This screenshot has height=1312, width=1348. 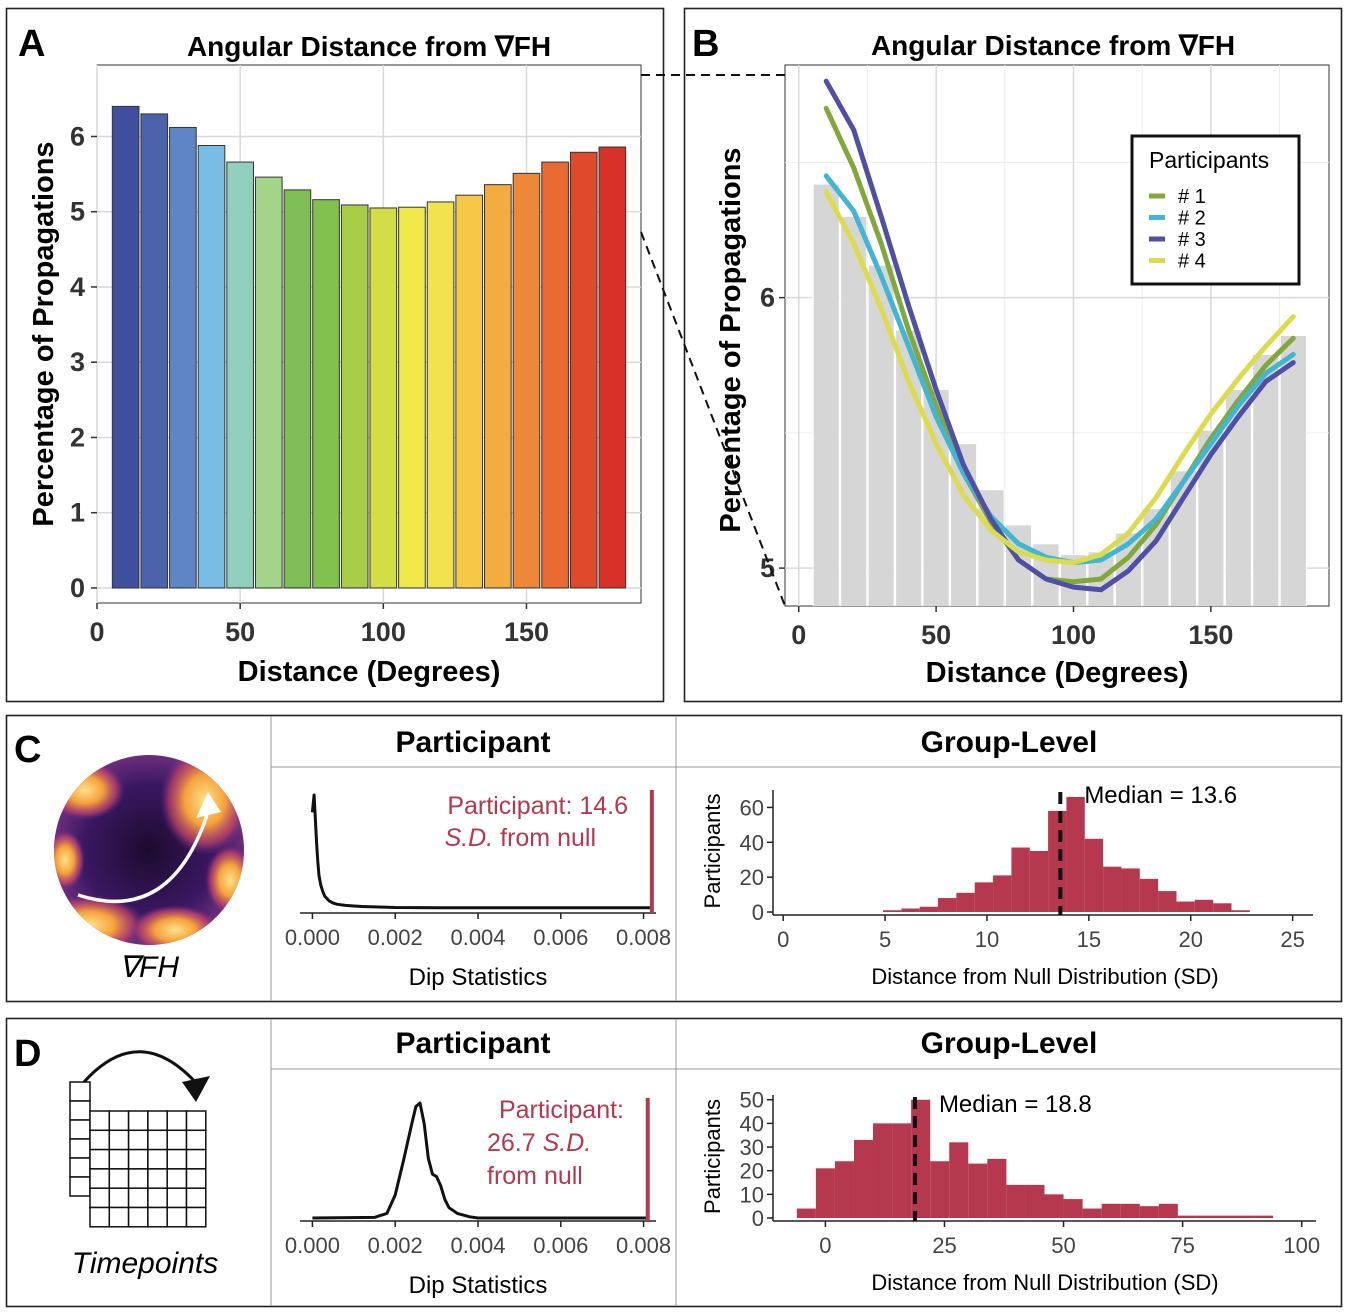 I want to click on participant-annotation-line1: Participant:, so click(x=561, y=1110).